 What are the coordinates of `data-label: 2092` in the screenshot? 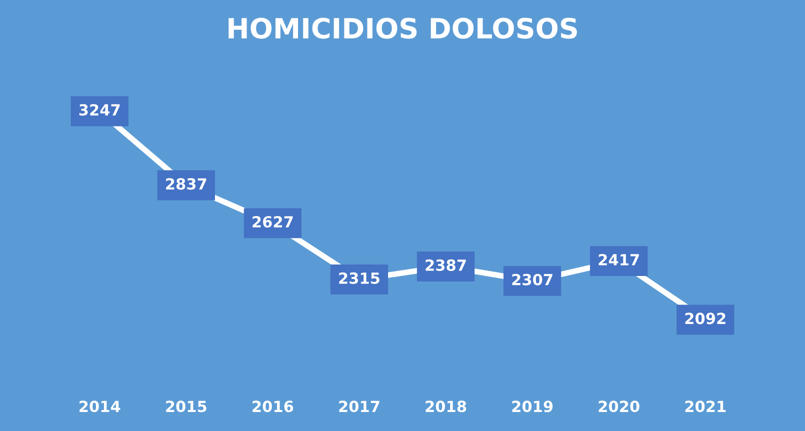 It's located at (705, 318).